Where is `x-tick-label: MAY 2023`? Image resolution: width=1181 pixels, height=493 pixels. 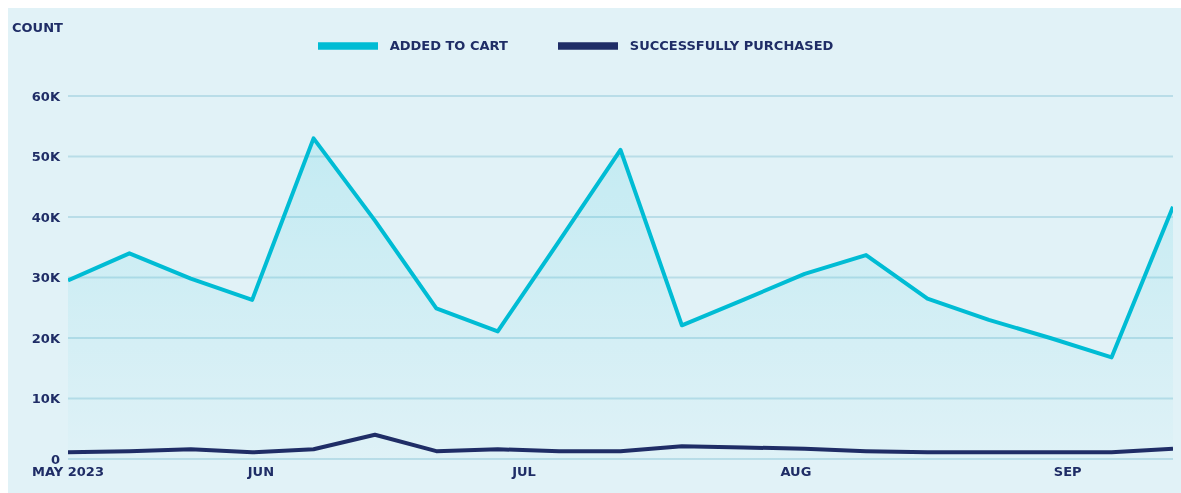 x-tick-label: MAY 2023 is located at coordinates (68, 472).